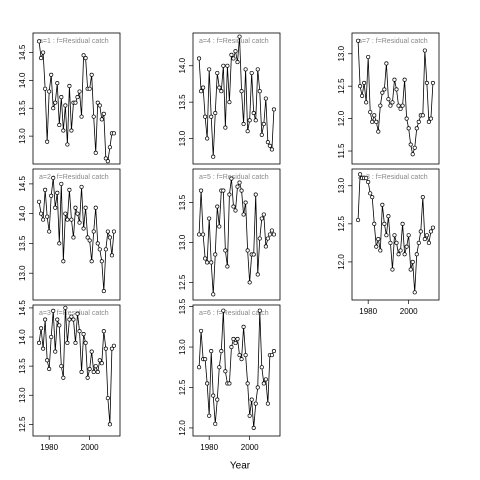 The height and width of the screenshot is (480, 480). Describe the element at coordinates (234, 177) in the screenshot. I see `panel-title: a=5 : f=Residual catch` at that location.